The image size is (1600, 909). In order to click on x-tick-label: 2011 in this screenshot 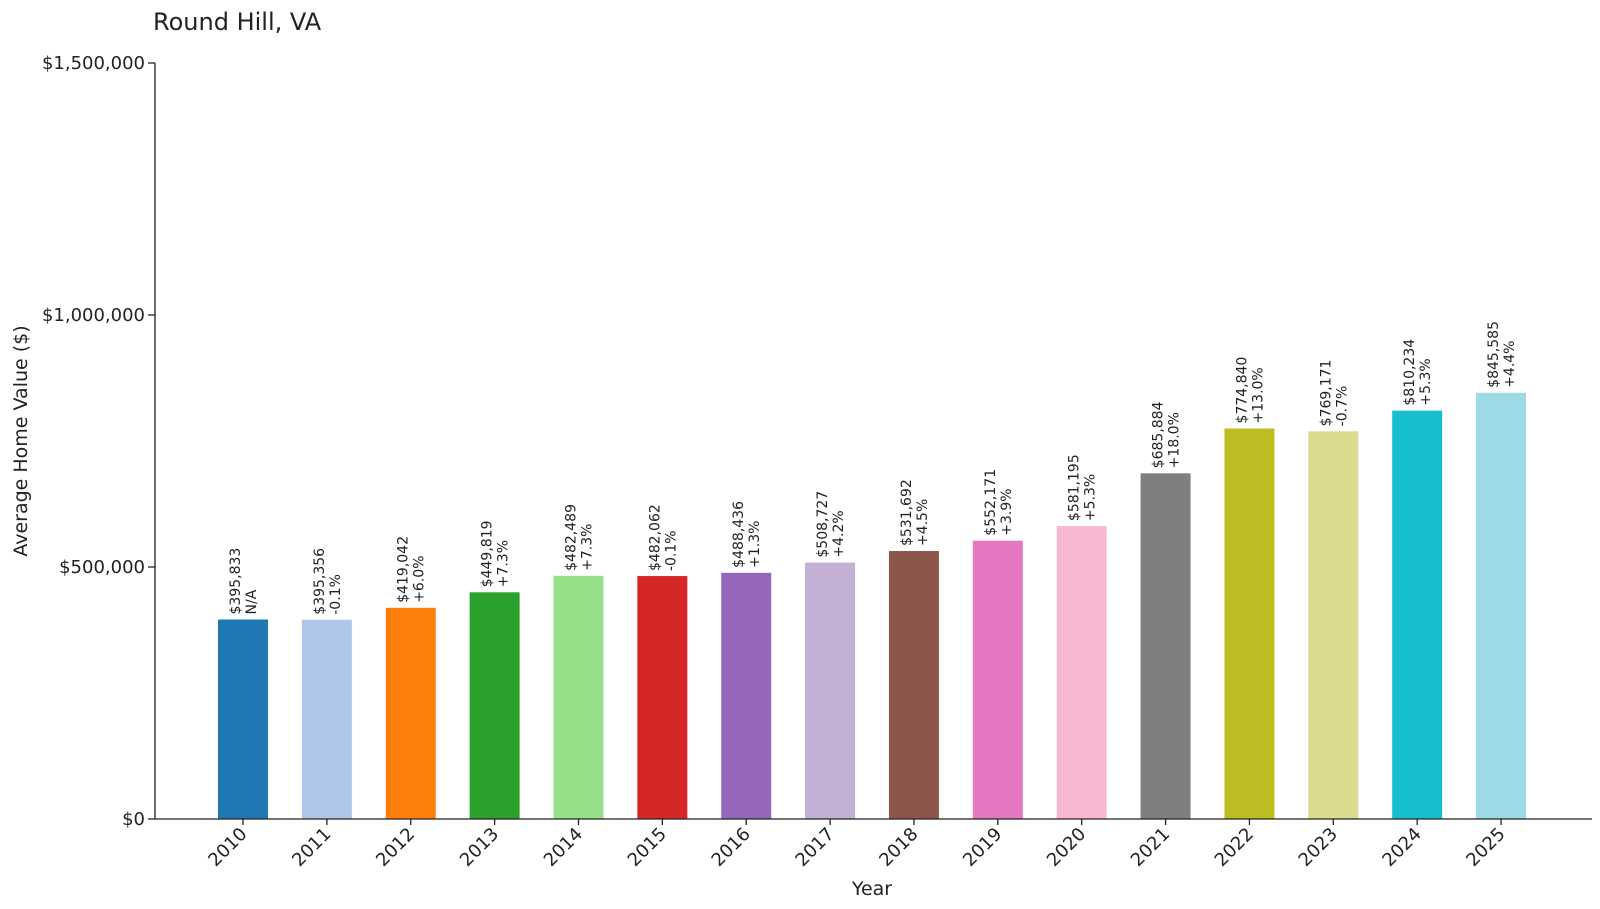, I will do `click(311, 847)`.